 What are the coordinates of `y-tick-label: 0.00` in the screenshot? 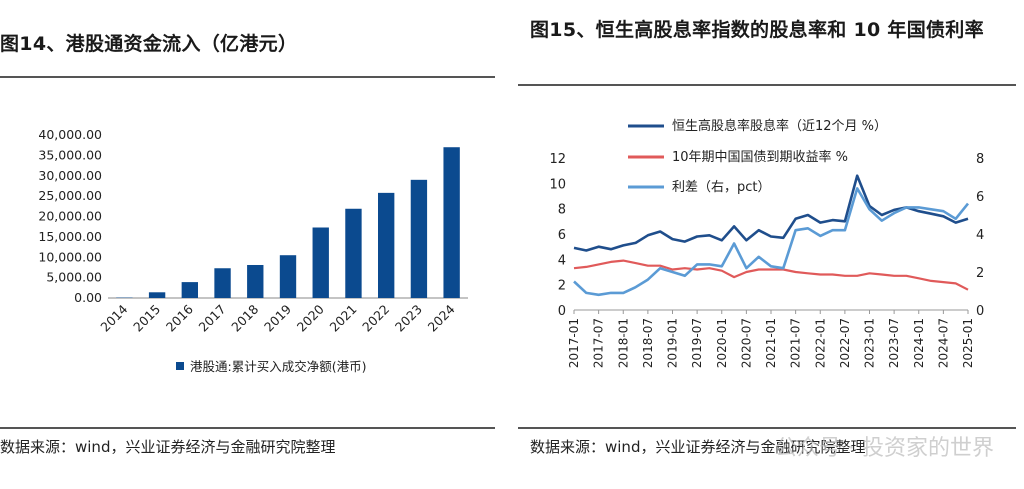 It's located at (88, 297).